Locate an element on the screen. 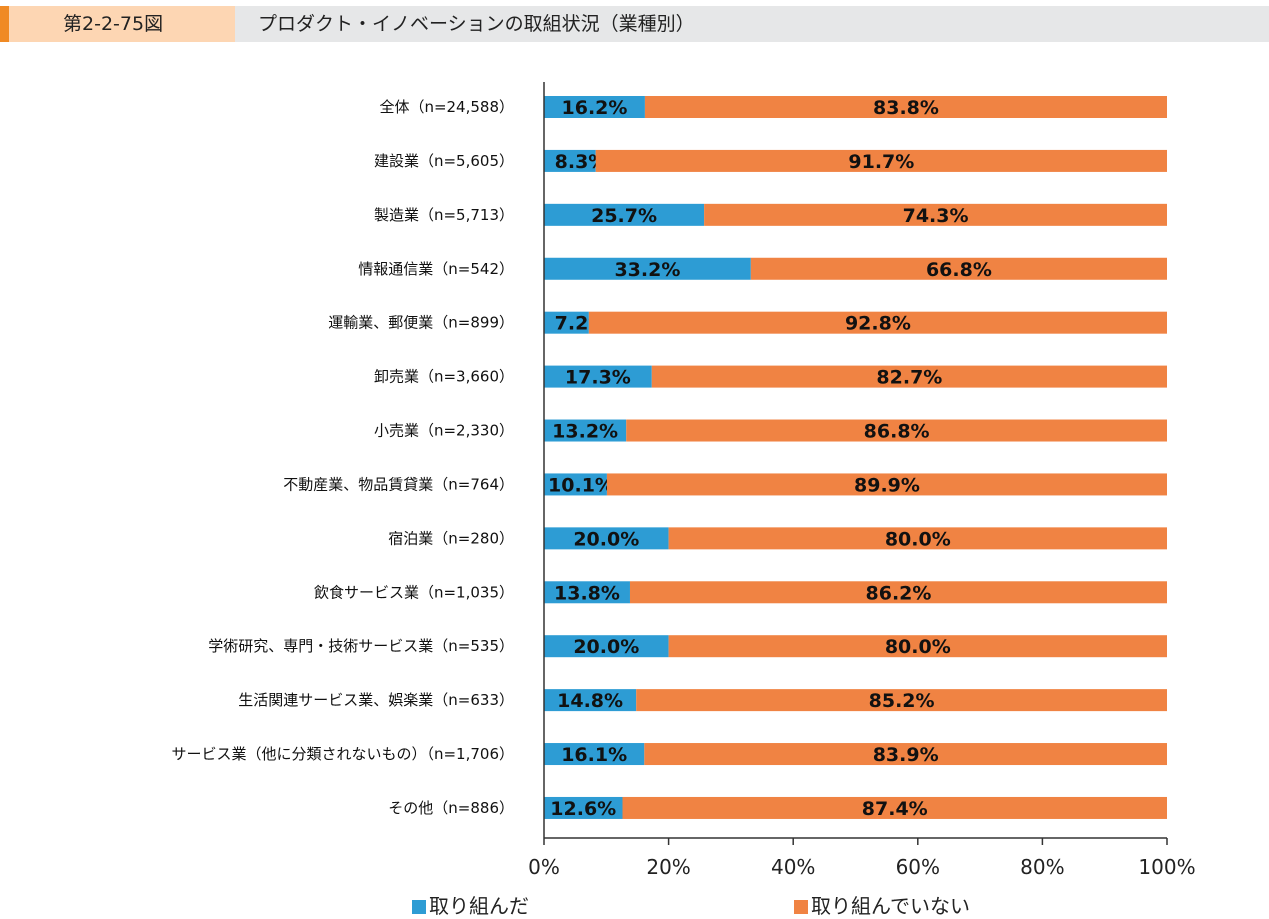 The width and height of the screenshot is (1269, 919). figure-header: 第2-2-75図 プロダクト・イノベーションの取組状況（業種別） is located at coordinates (634, 24).